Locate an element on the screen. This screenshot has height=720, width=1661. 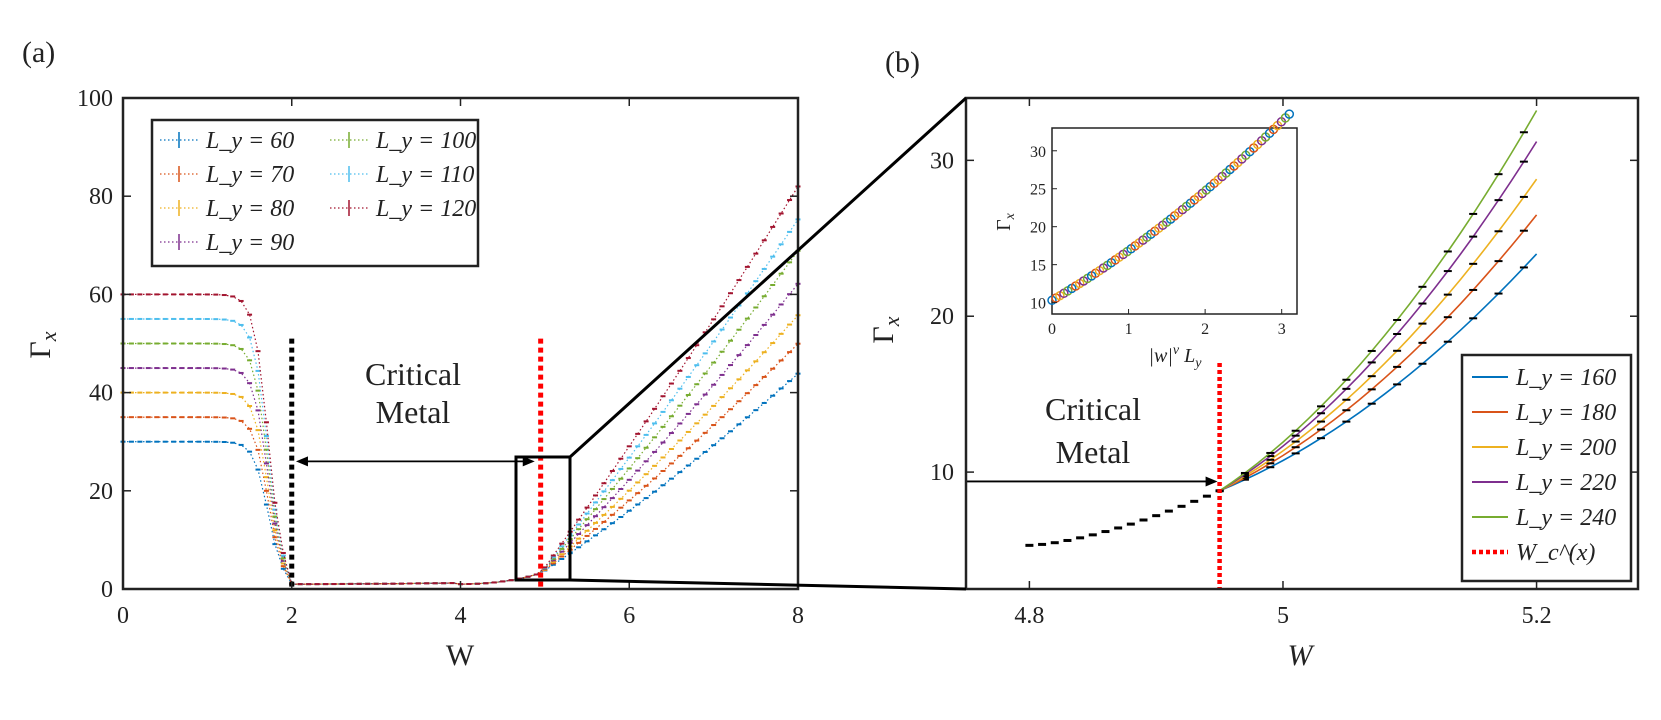
inset-xlabel: |w|ν Ly is located at coordinates (1176, 357).